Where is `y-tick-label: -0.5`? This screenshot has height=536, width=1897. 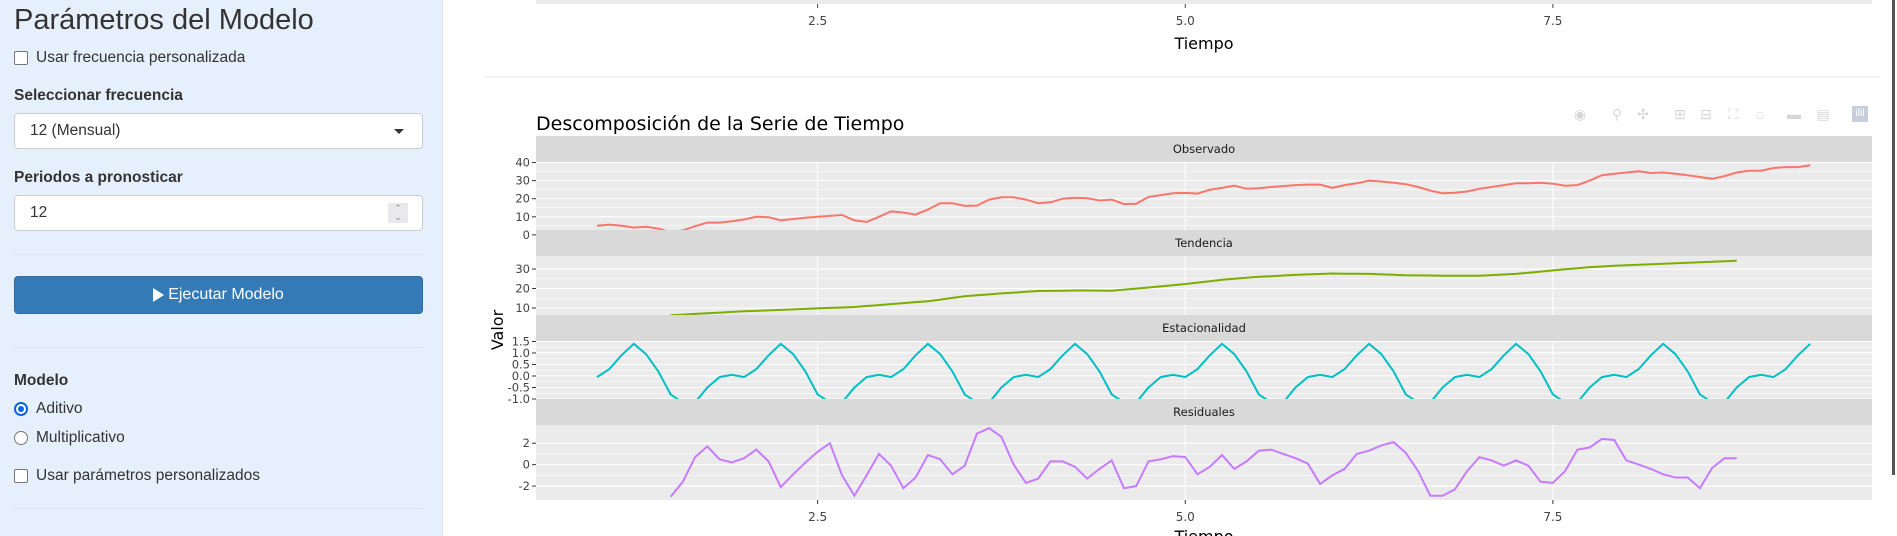
y-tick-label: -0.5 is located at coordinates (519, 387).